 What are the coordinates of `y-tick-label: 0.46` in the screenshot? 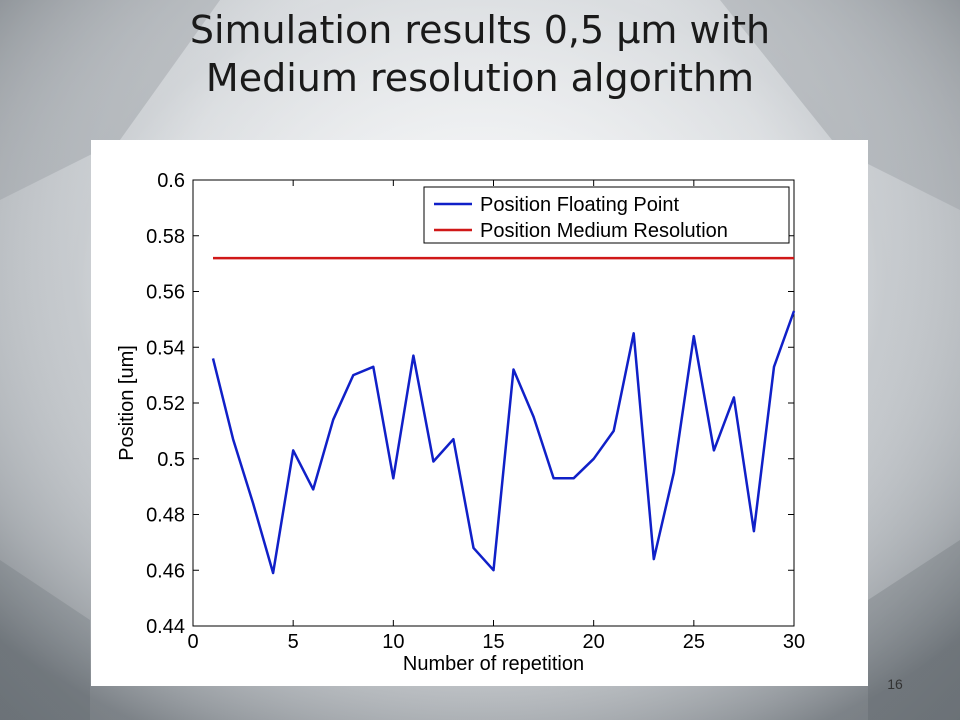 It's located at (165, 571).